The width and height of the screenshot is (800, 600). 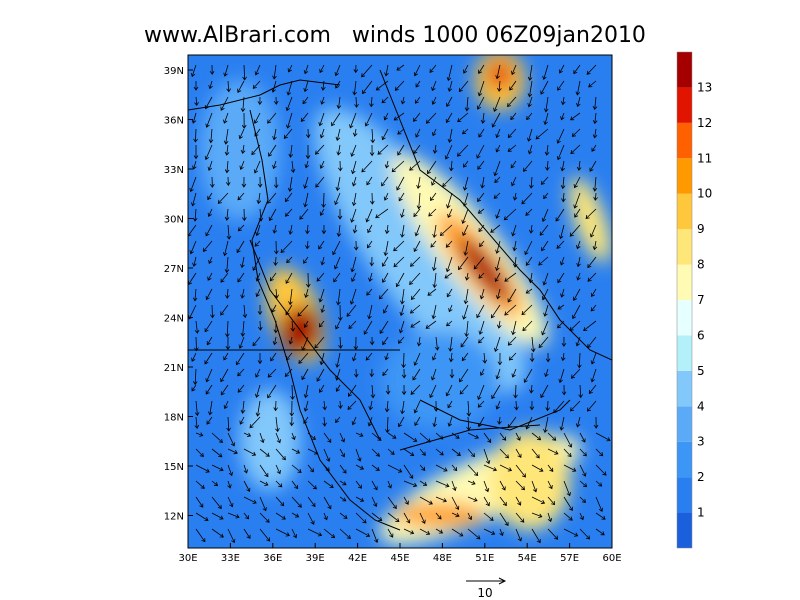 I want to click on colorbar-label: 10, so click(x=704, y=194).